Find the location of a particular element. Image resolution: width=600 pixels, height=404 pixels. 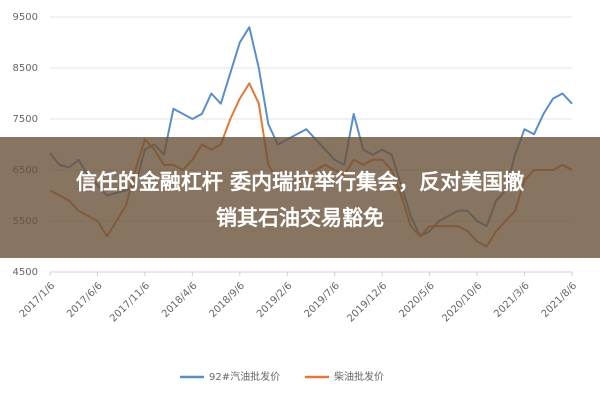

x-tick-label: 2017/1/6 is located at coordinates (38, 300).